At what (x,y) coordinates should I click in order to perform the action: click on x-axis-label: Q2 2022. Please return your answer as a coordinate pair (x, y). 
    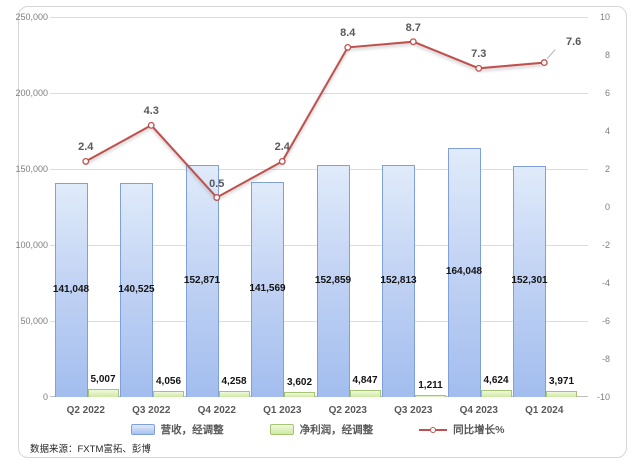
    Looking at the image, I should click on (85, 410).